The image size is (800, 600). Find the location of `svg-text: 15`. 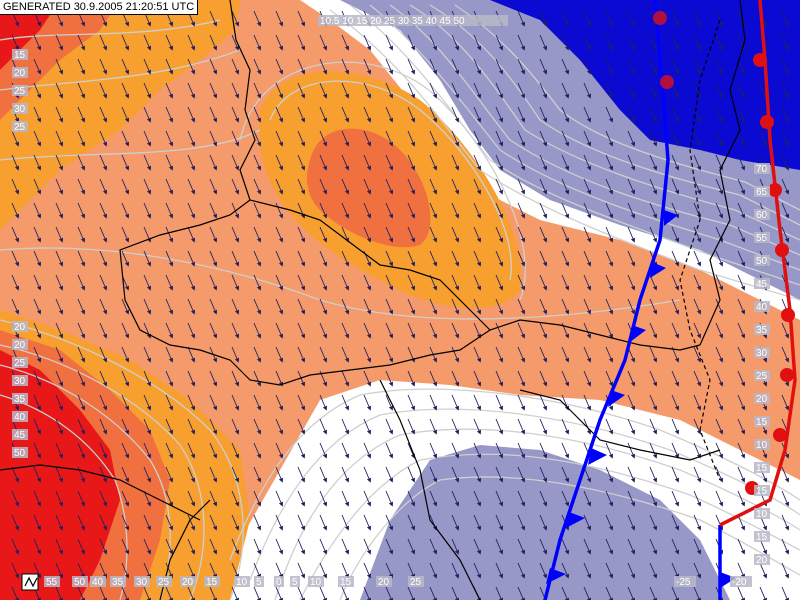

svg-text: 15 is located at coordinates (212, 582).